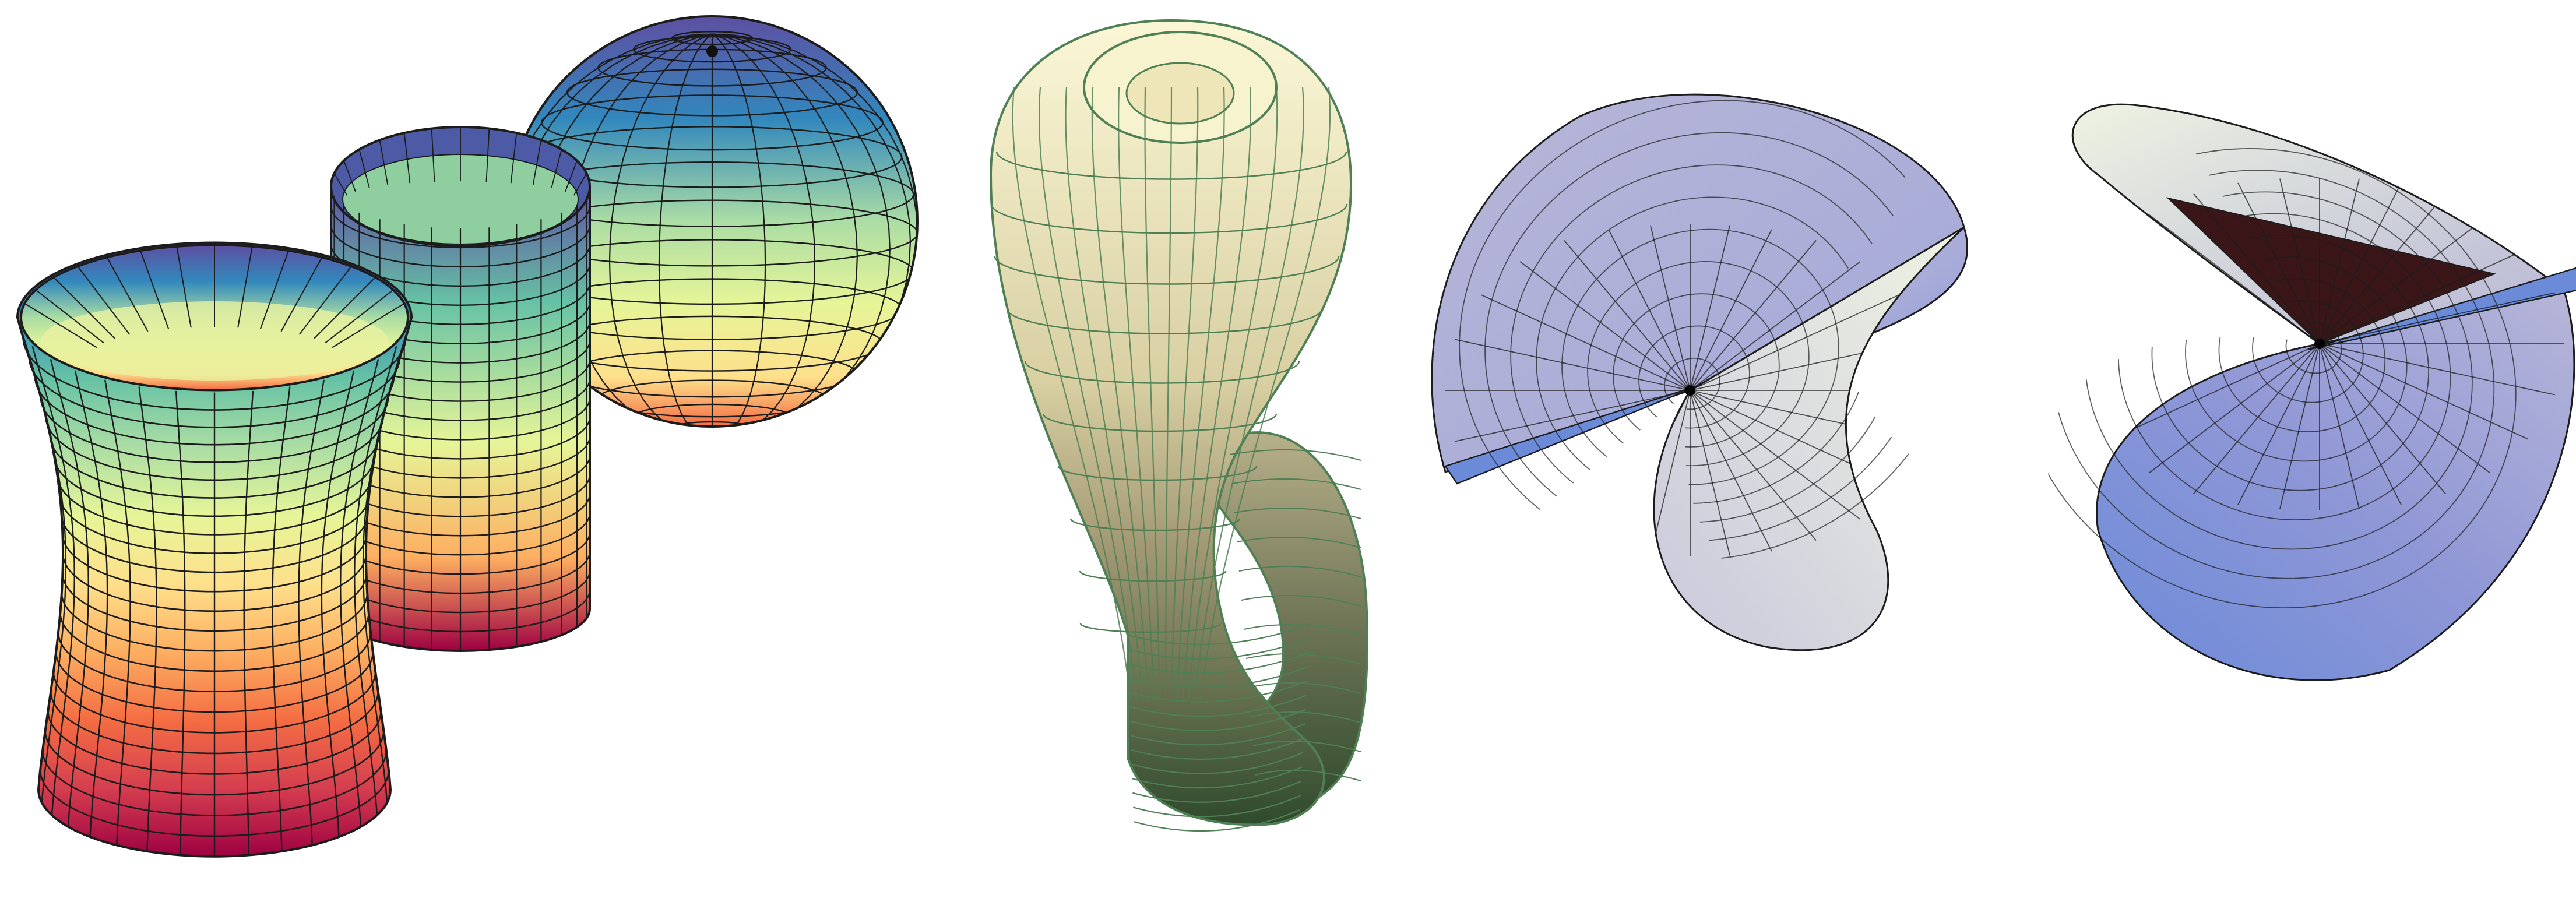  What do you see at coordinates (2297, 392) in the screenshot?
I see `cross-cap-rotated-icon` at bounding box center [2297, 392].